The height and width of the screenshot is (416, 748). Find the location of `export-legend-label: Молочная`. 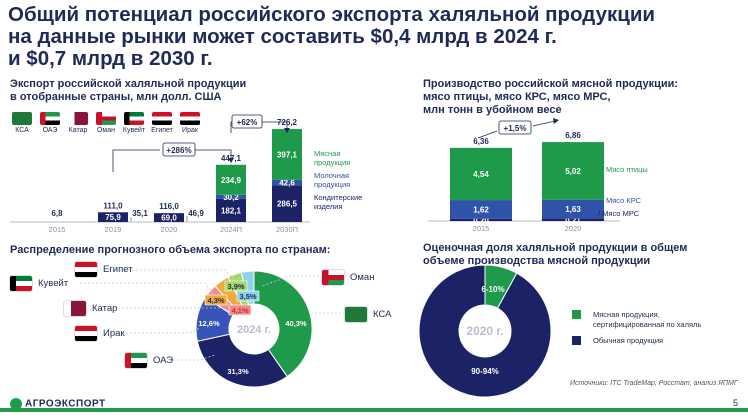

export-legend-label: Молочная is located at coordinates (331, 175).